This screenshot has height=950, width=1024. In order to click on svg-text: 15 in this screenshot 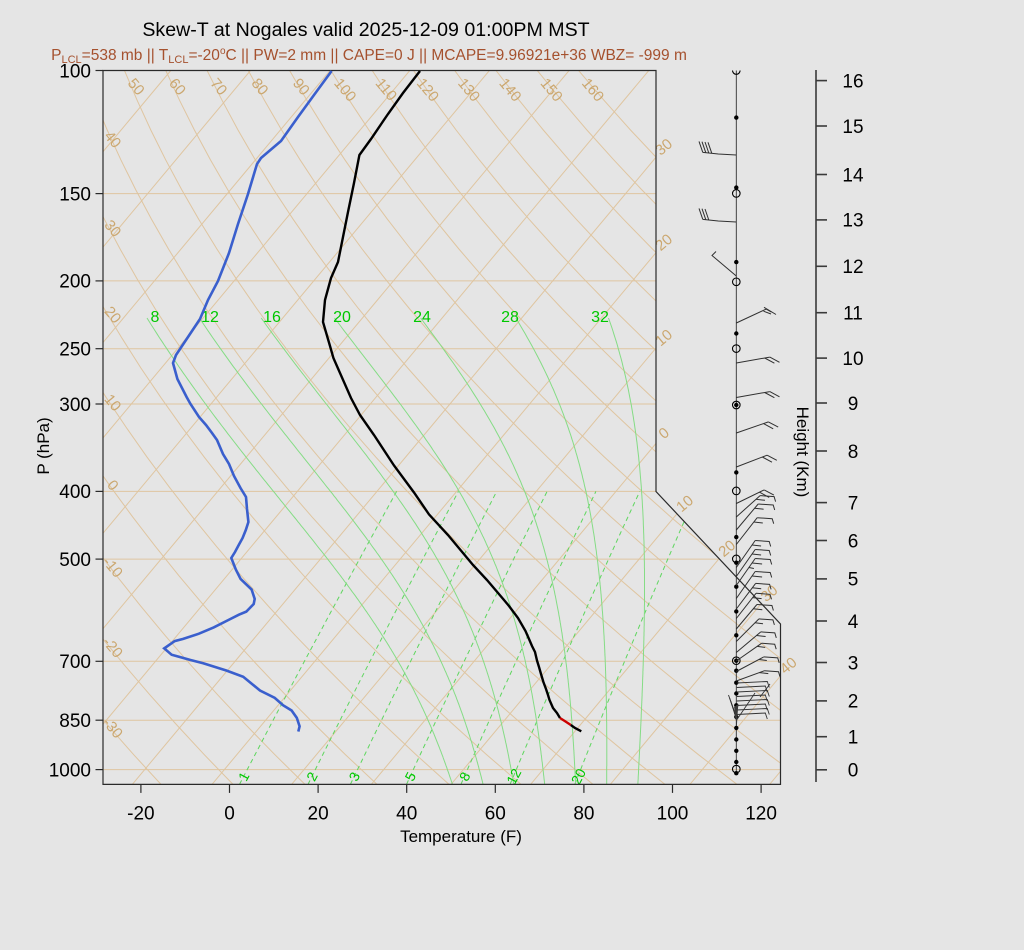, I will do `click(852, 127)`.